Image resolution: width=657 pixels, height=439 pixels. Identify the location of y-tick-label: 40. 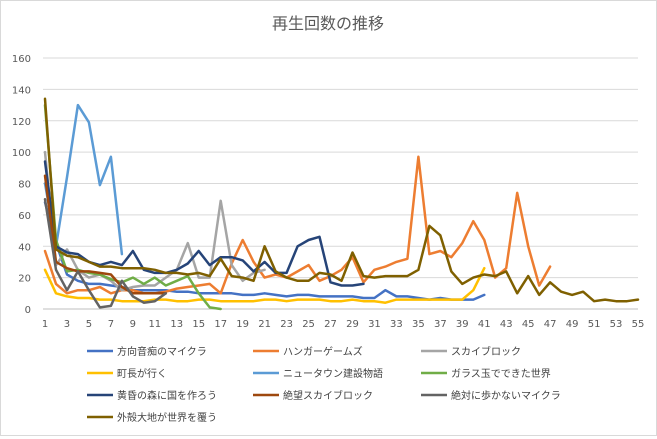
(24, 247).